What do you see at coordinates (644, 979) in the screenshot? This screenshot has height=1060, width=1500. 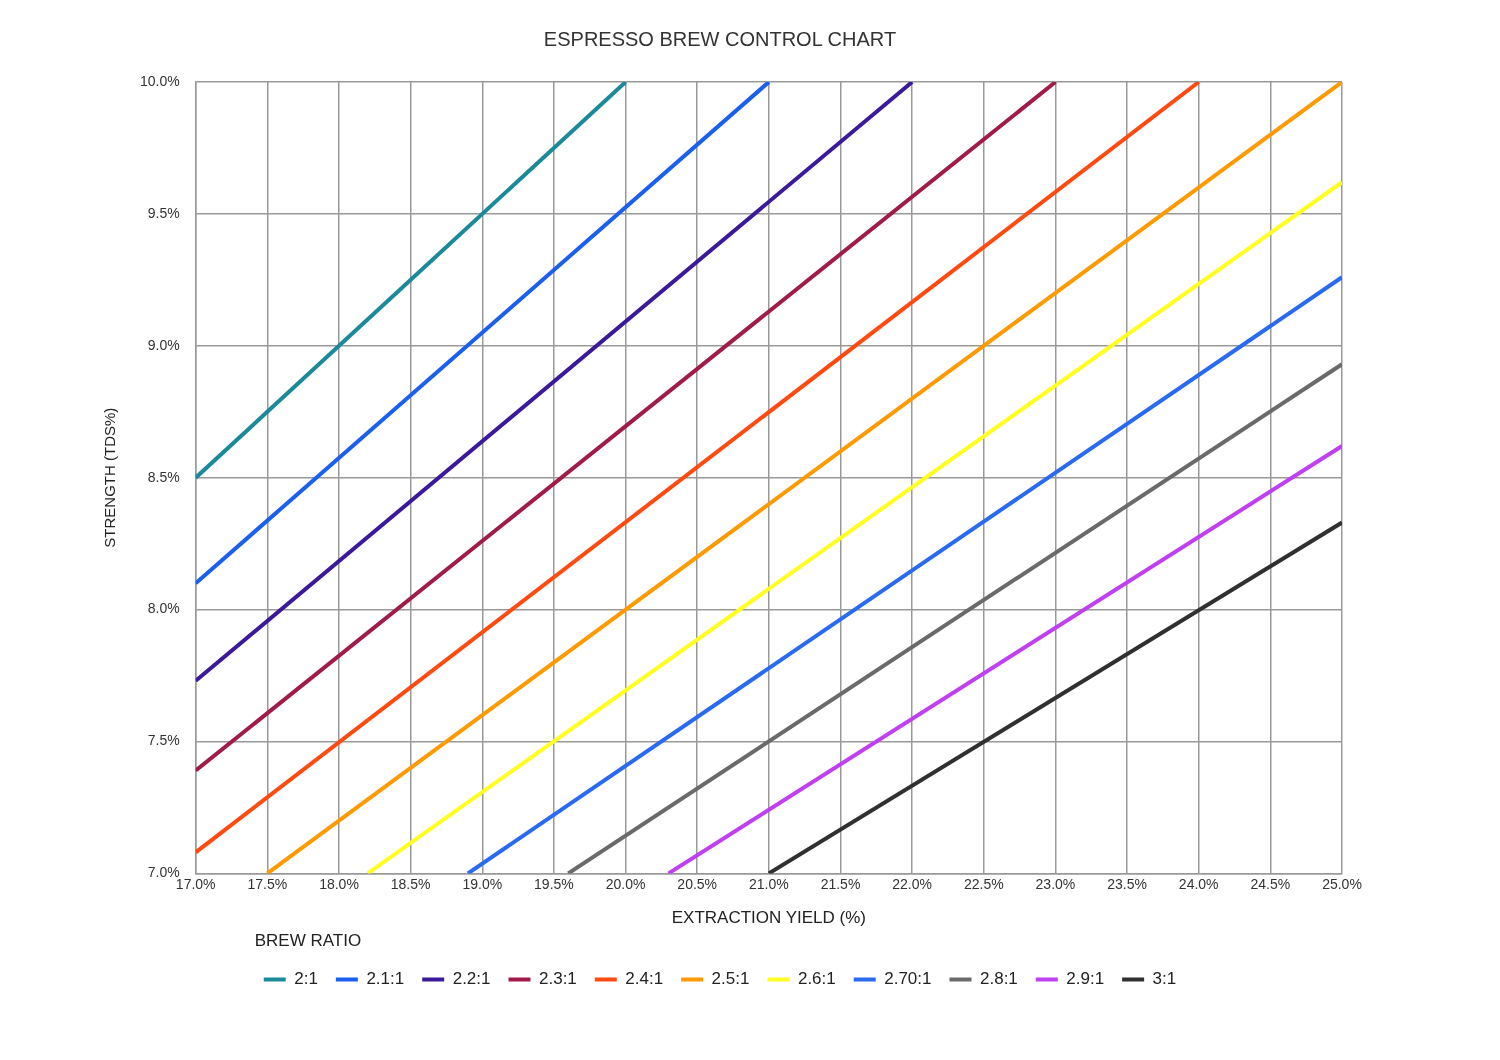 I see `legend-label: 2.4:1` at bounding box center [644, 979].